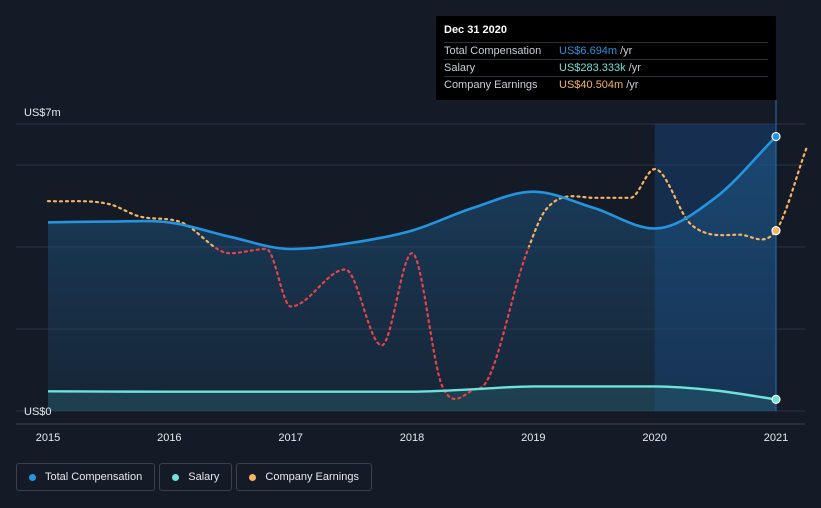  I want to click on y-axis-label-bottom: US$0, so click(38, 412).